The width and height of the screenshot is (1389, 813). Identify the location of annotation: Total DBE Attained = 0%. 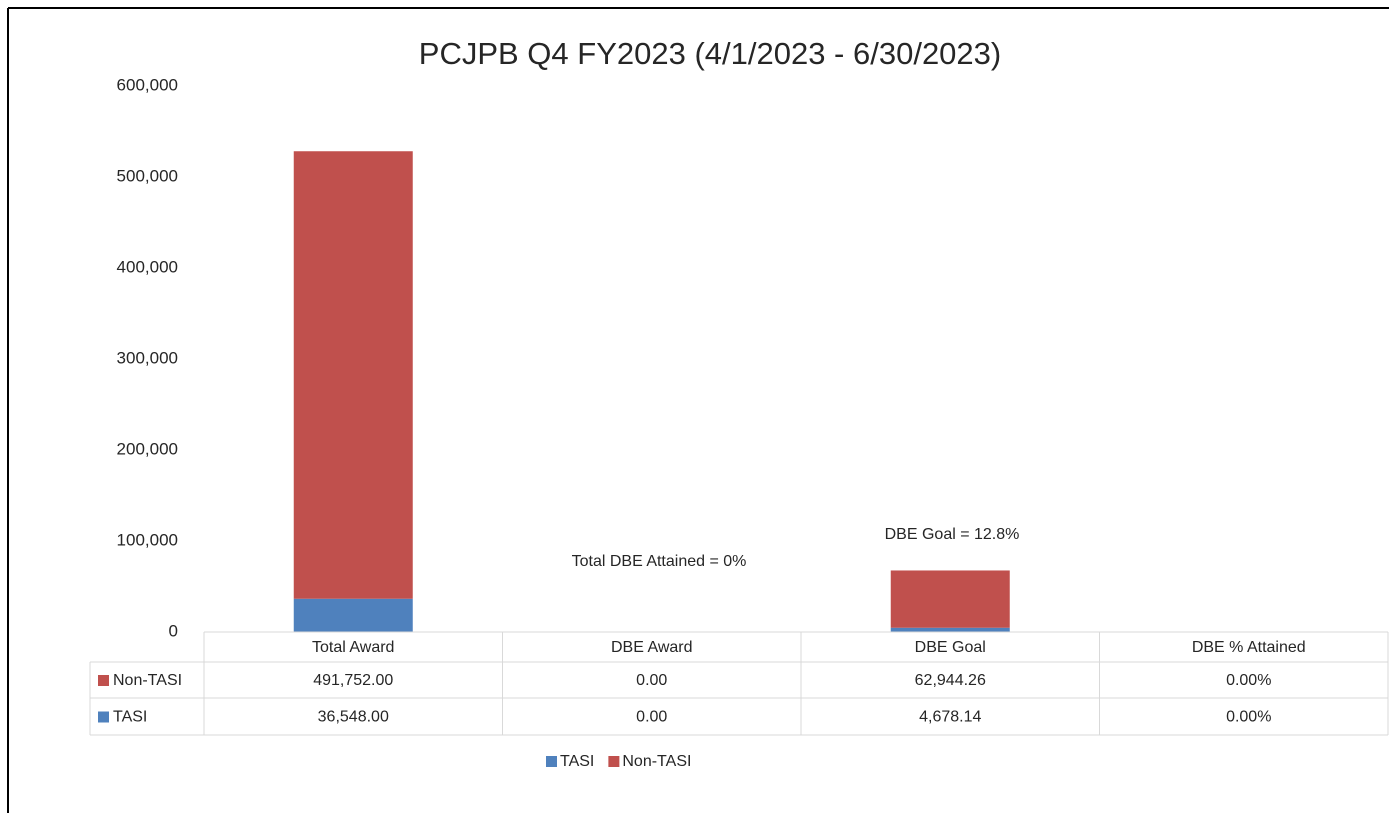
(659, 561).